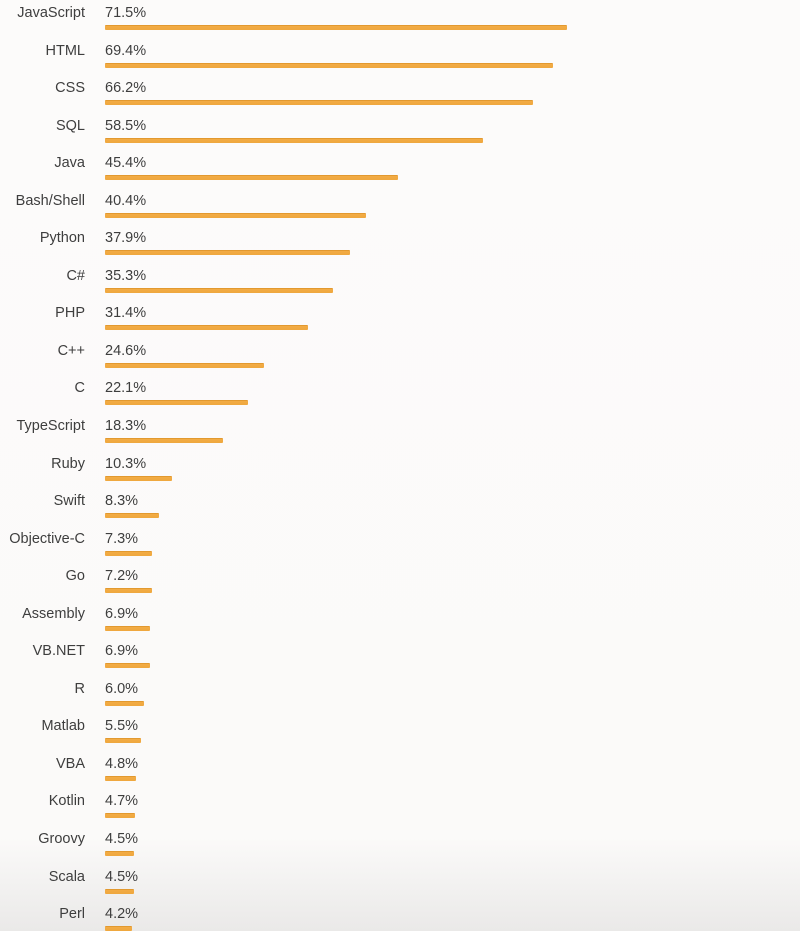 This screenshot has height=931, width=800. I want to click on value-label: 5.5%, so click(122, 726).